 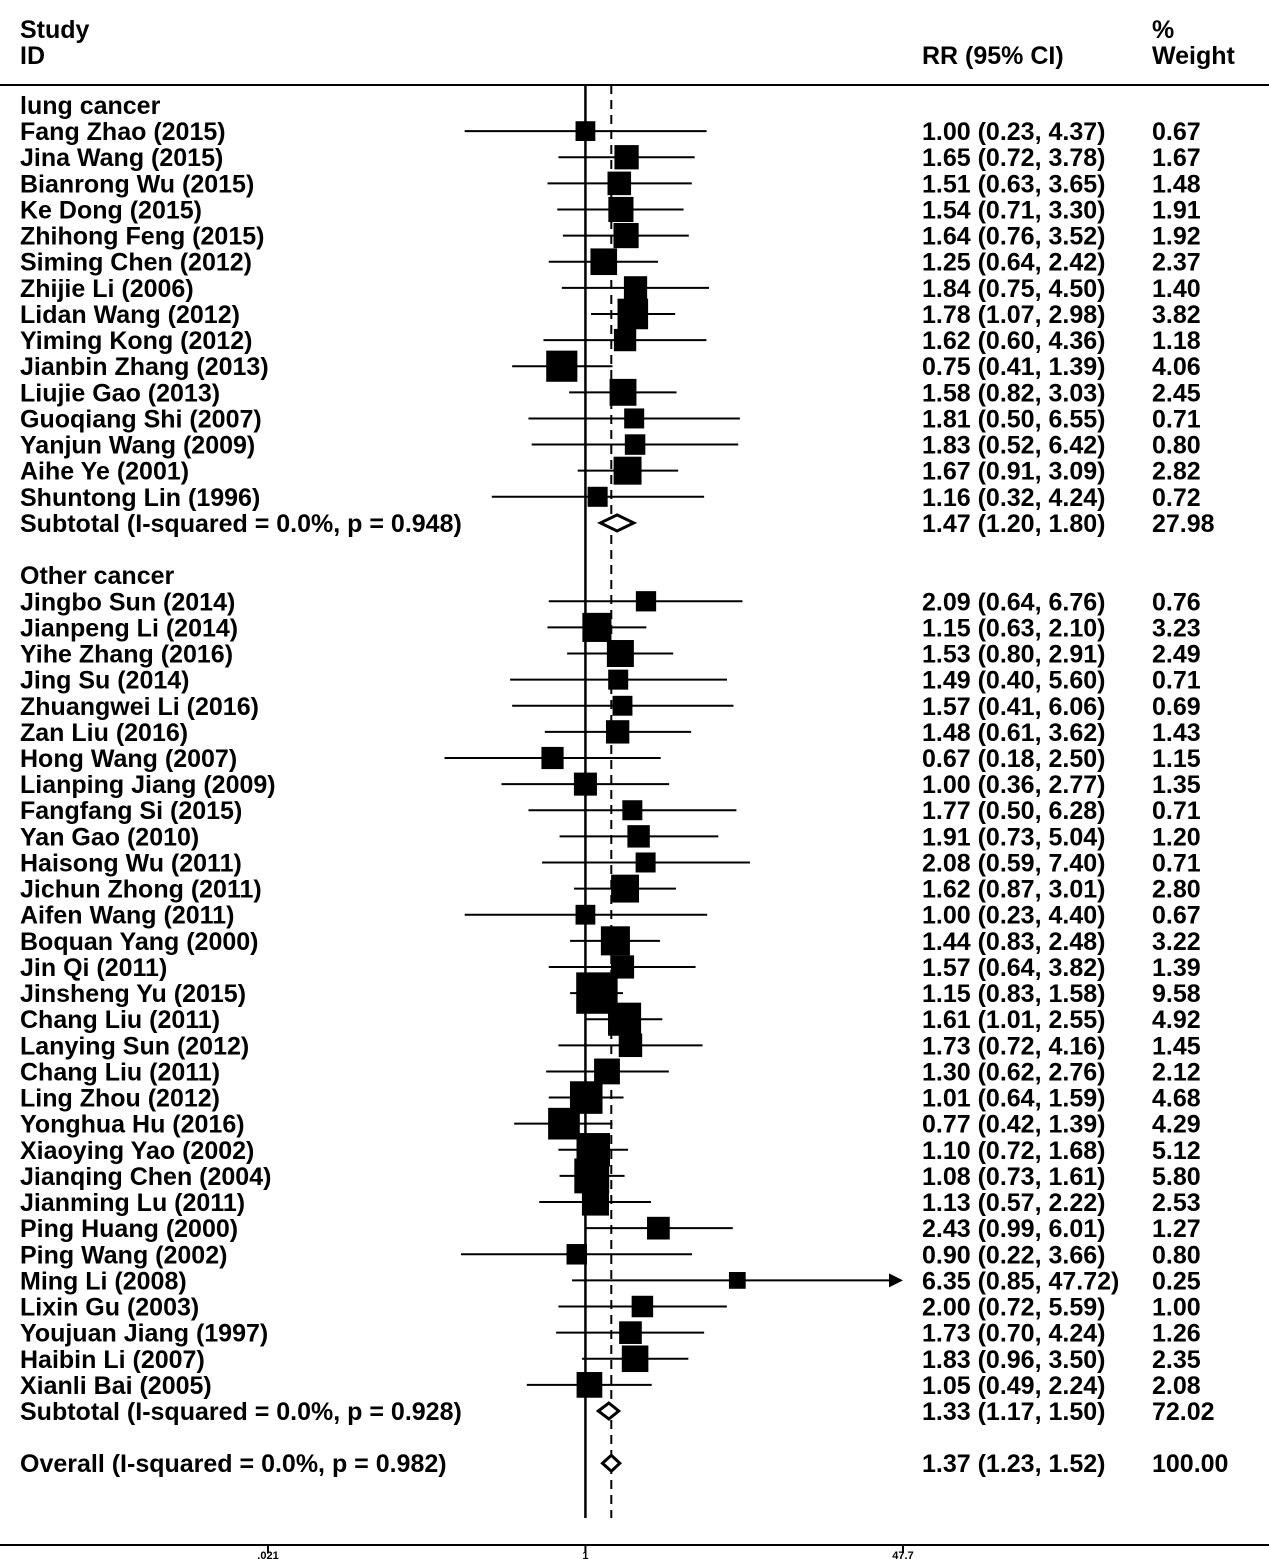 I want to click on study-estimate-text: 1.51 (0.63, 3.65), so click(x=1013, y=184).